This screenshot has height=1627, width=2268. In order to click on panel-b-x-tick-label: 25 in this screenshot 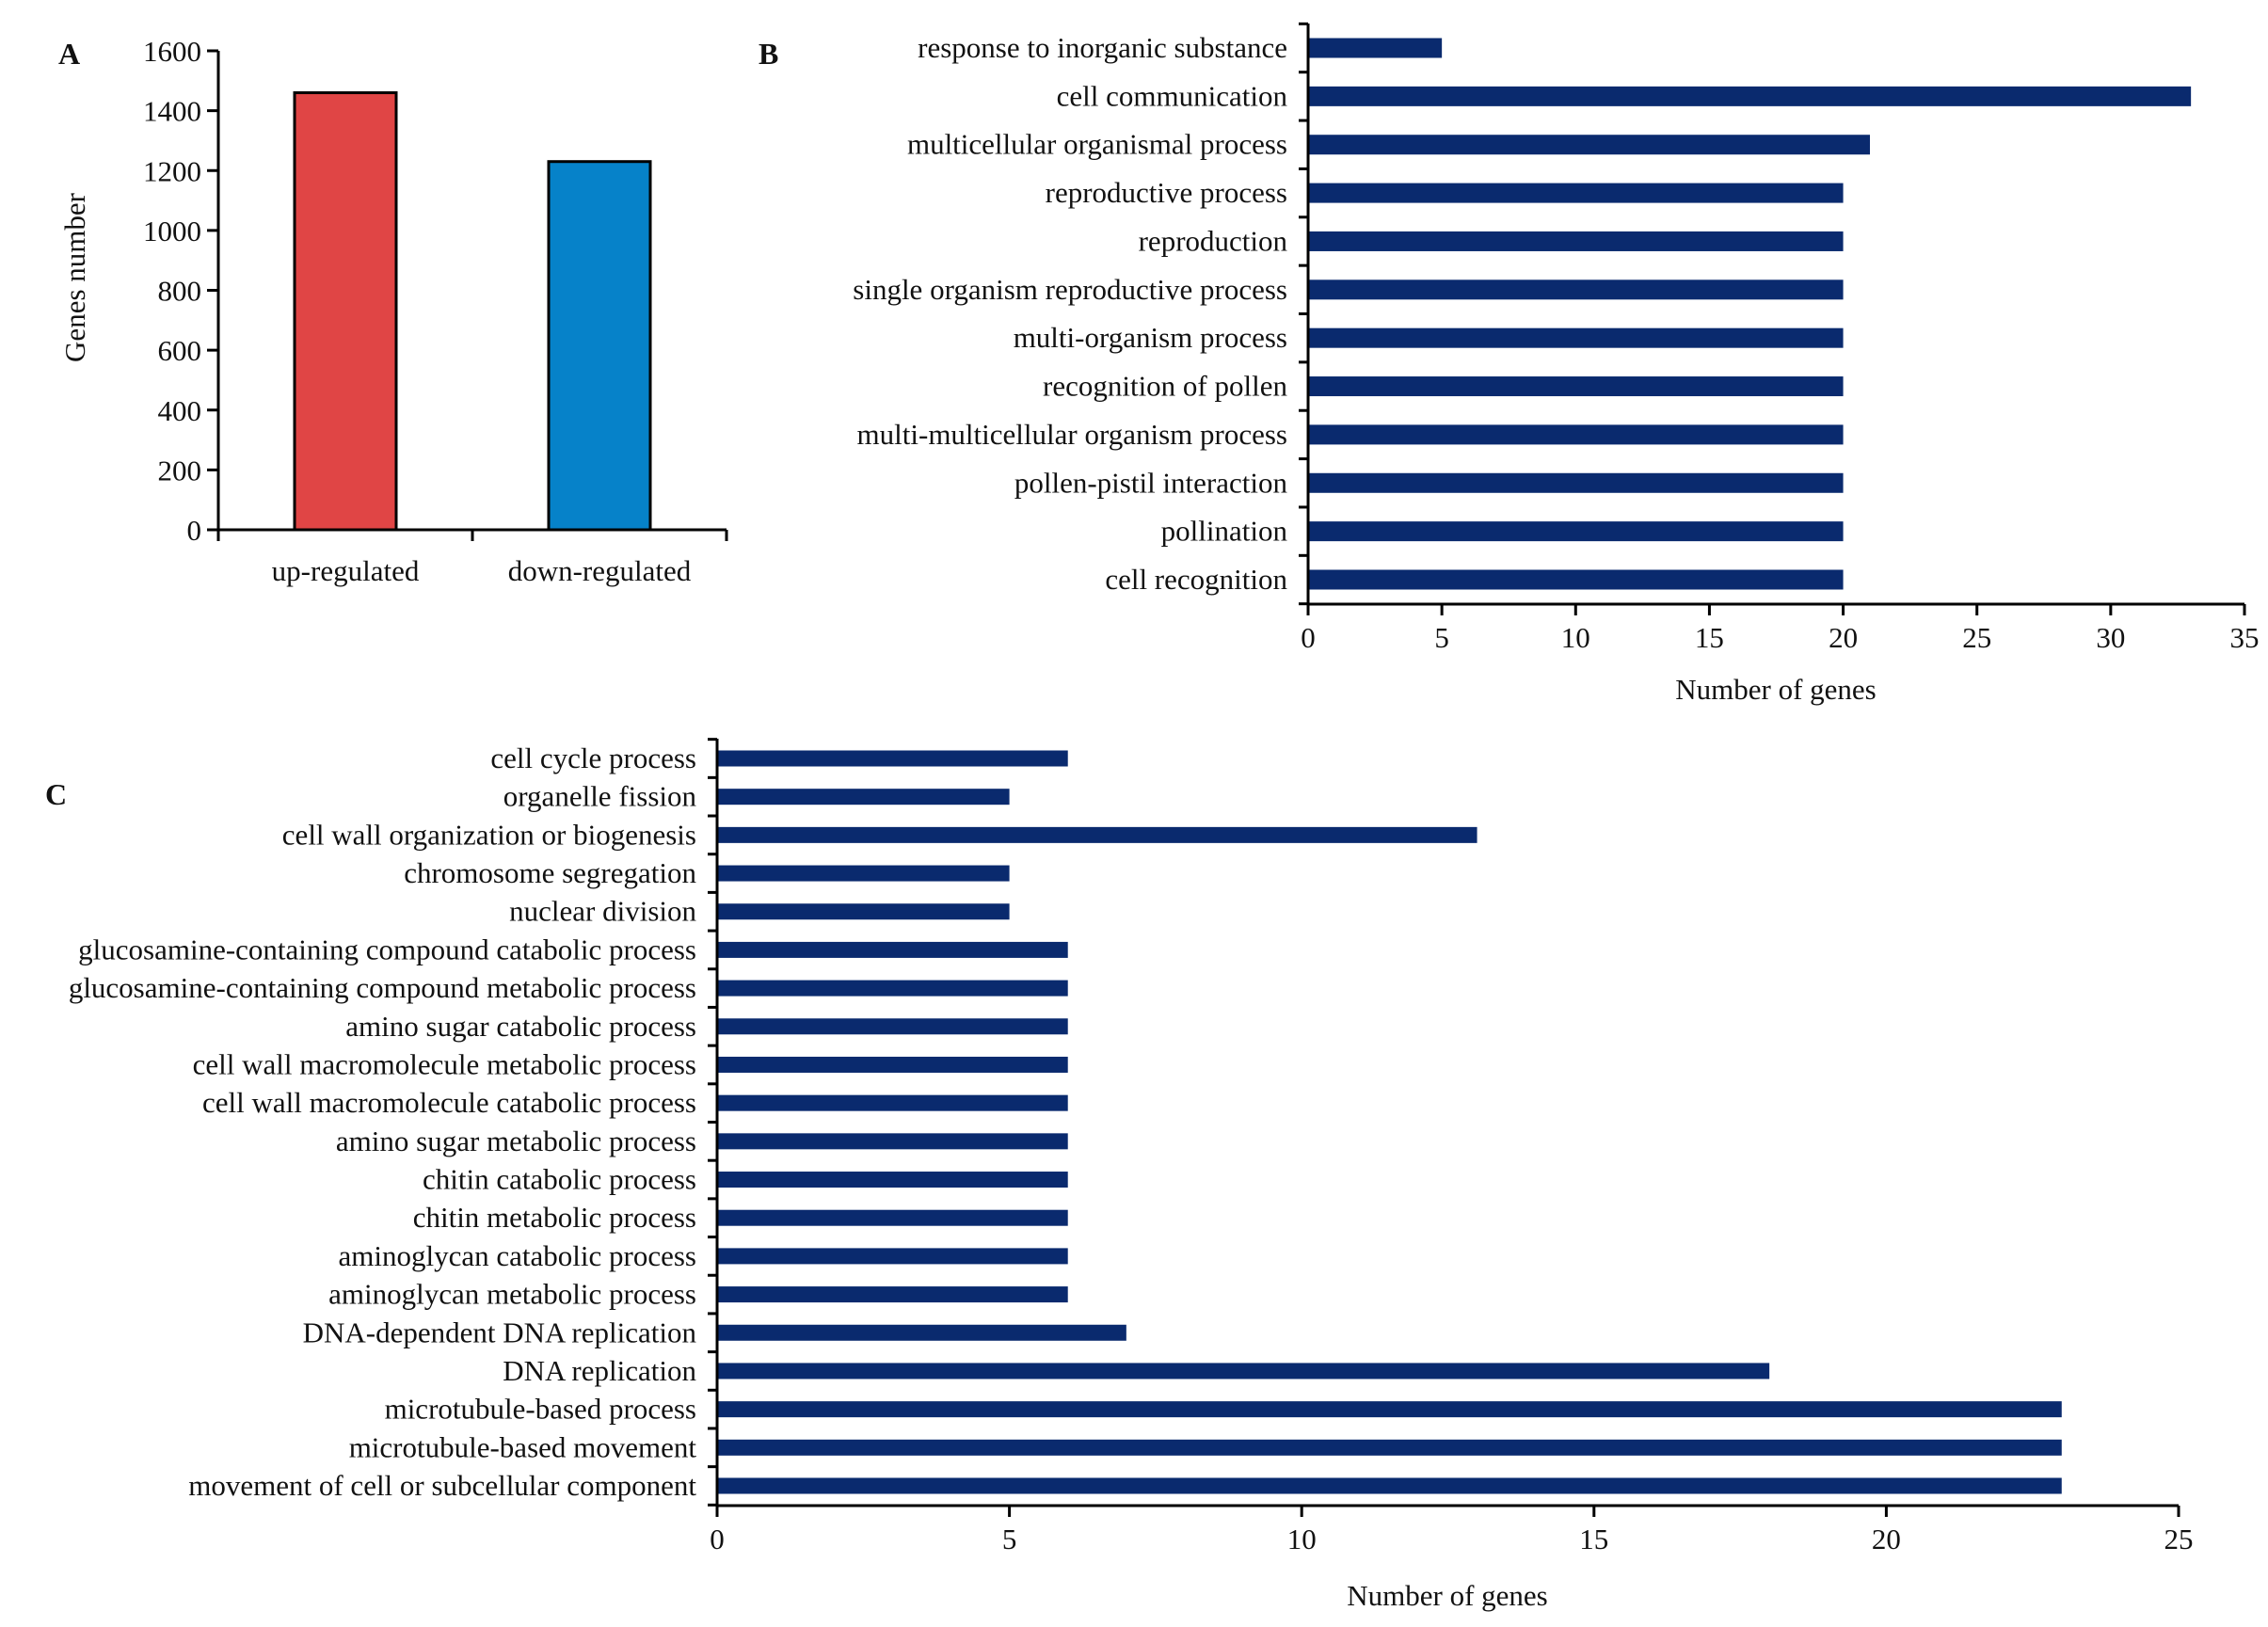, I will do `click(1976, 638)`.